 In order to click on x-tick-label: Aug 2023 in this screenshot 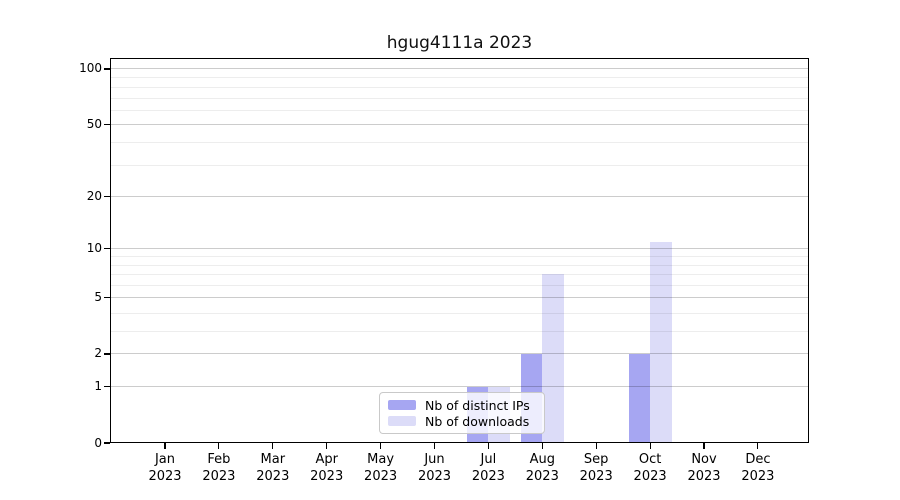, I will do `click(542, 468)`.